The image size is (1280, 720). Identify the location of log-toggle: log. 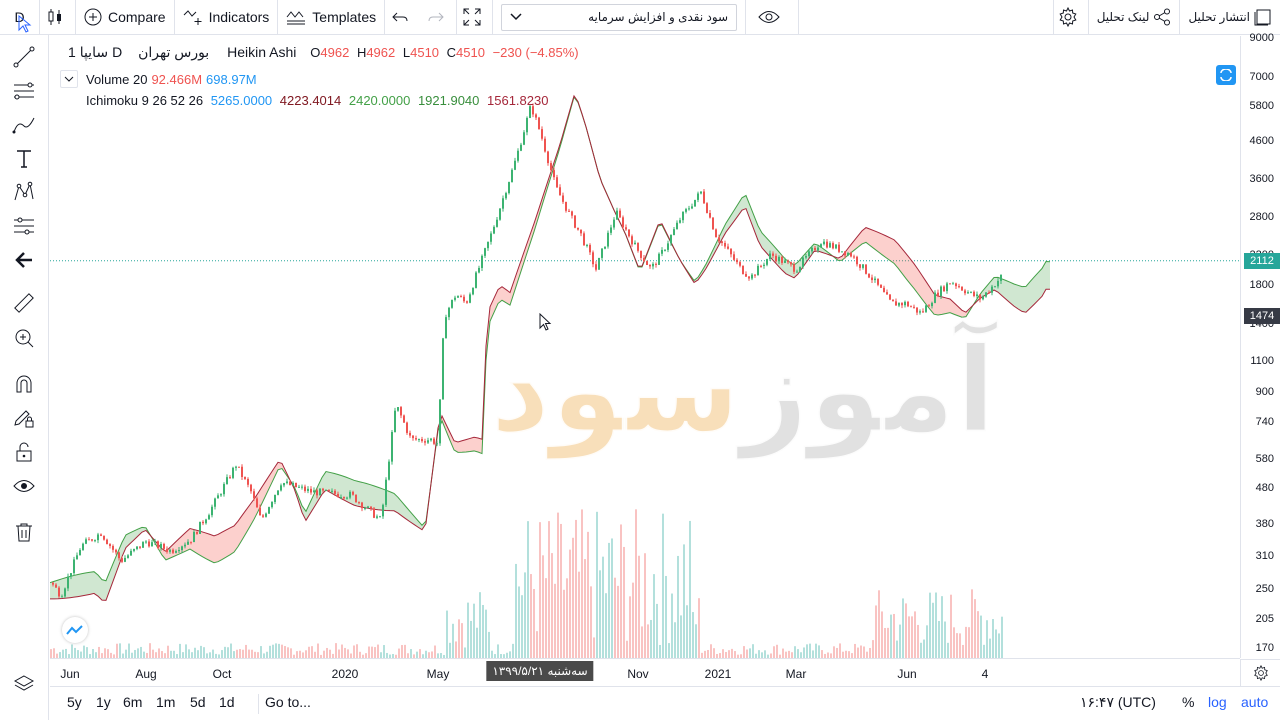
(1217, 702).